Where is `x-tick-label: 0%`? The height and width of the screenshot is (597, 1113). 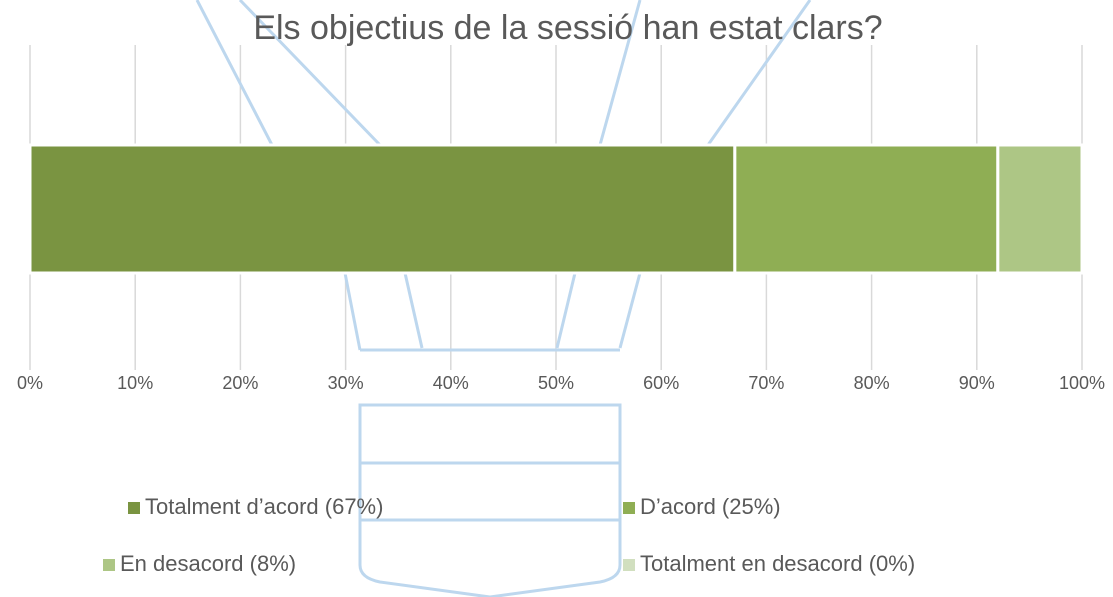 x-tick-label: 0% is located at coordinates (30, 383).